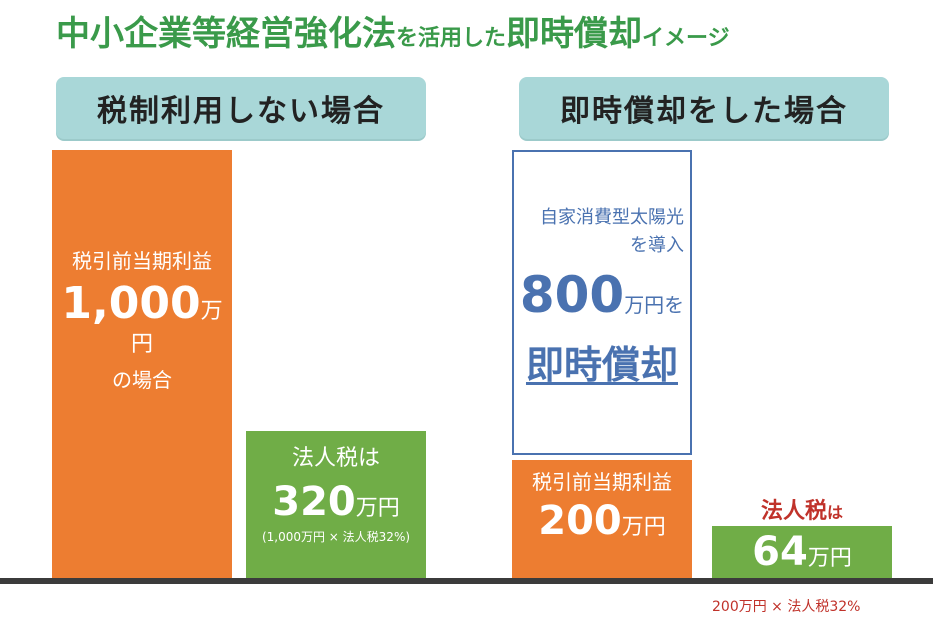  I want to click on left-profit-amount: 1,000, so click(131, 303).